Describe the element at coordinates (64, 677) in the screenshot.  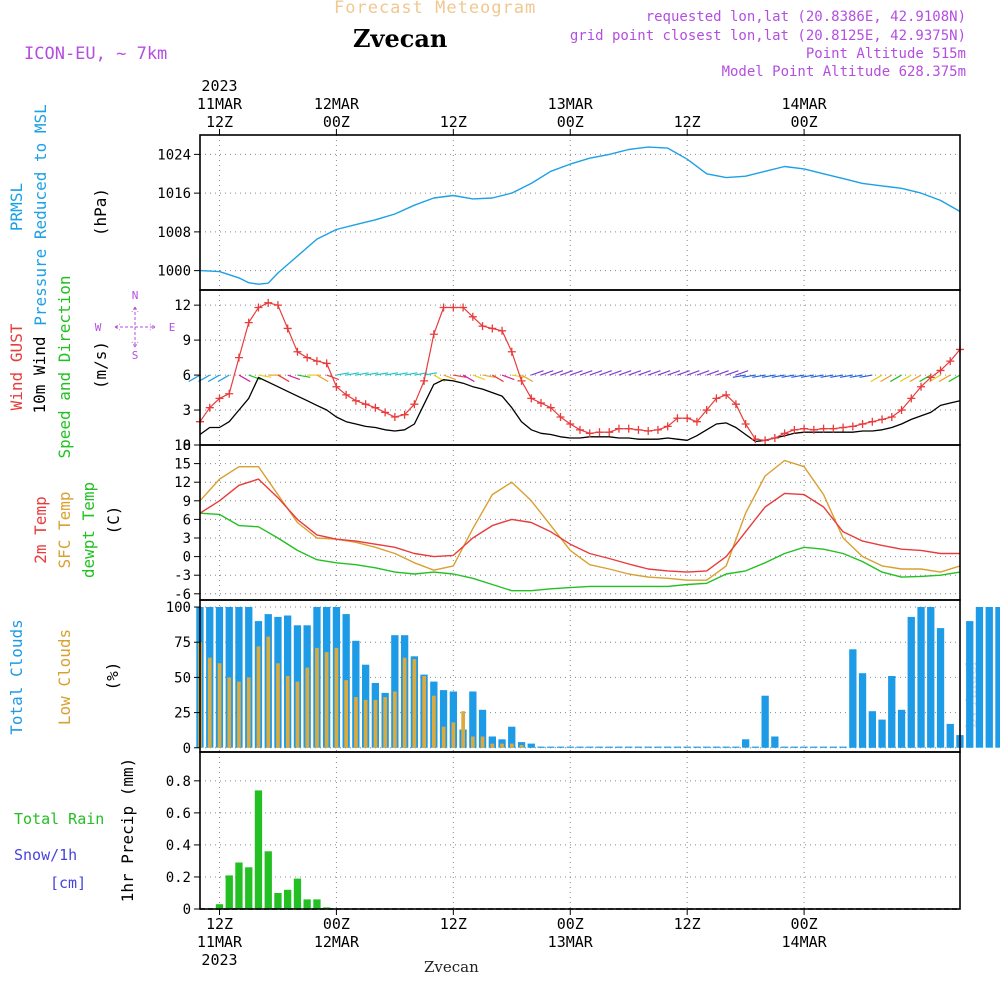
I see `label-low-clouds: Low Clouds` at that location.